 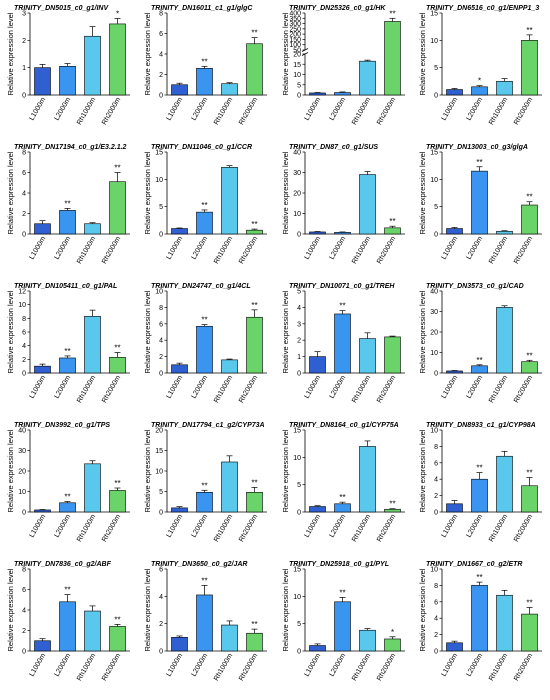 I want to click on y-tick-label: 350, so click(x=295, y=19).